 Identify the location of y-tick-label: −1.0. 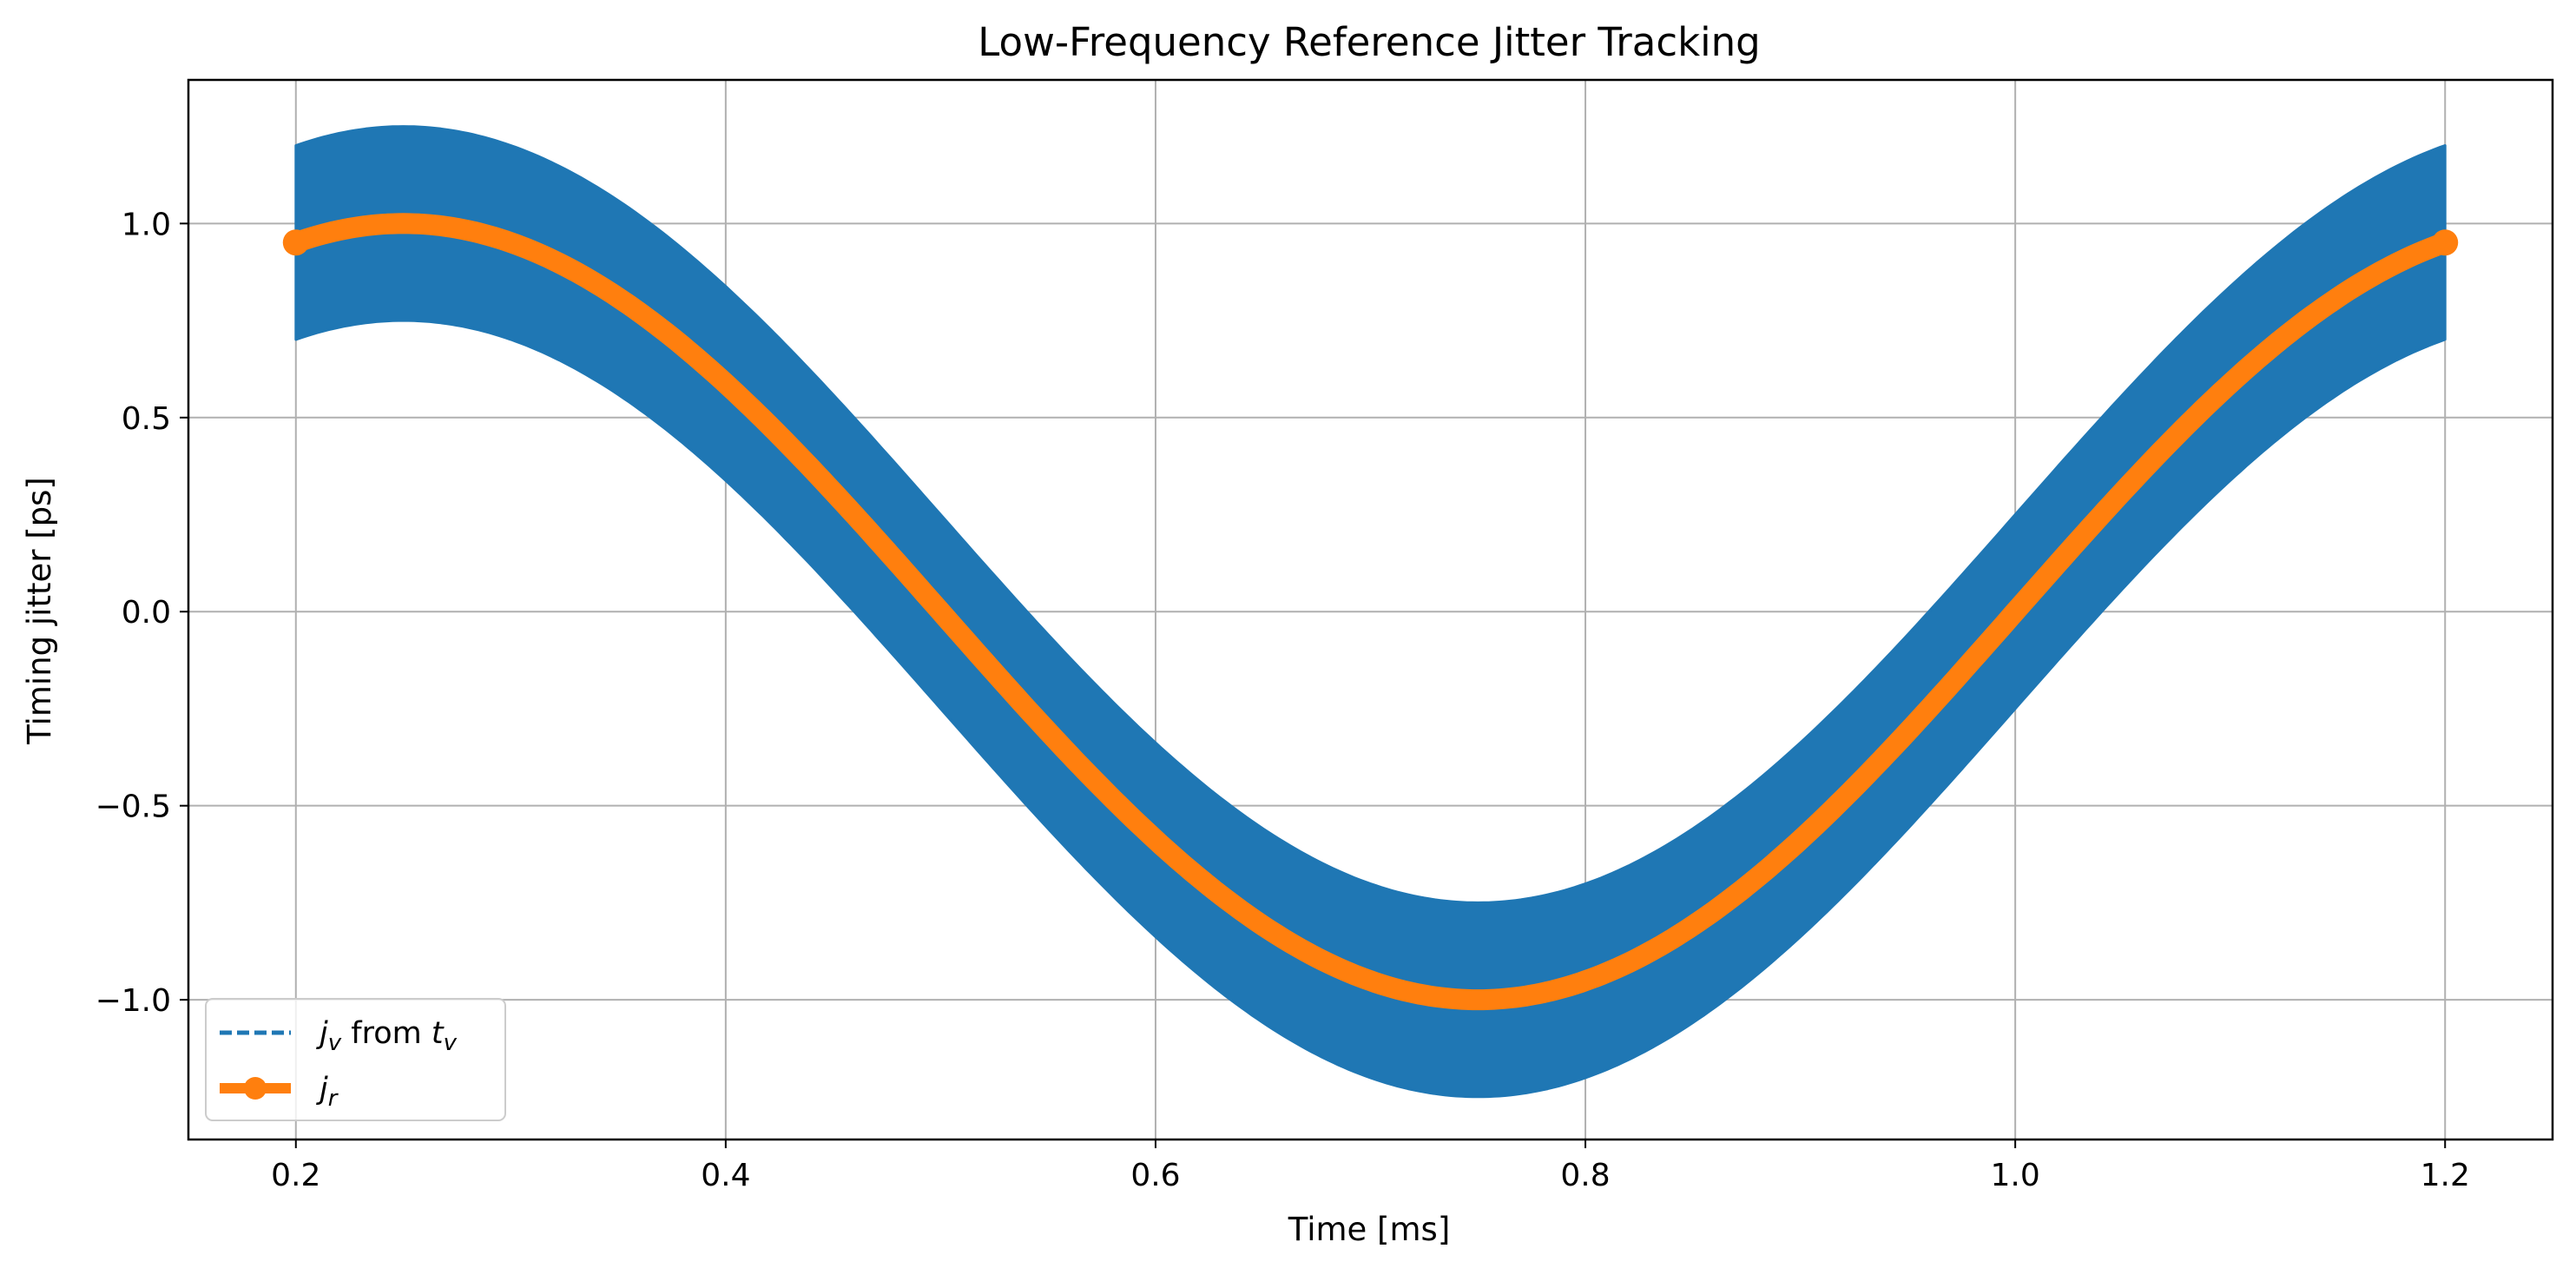
(133, 1001).